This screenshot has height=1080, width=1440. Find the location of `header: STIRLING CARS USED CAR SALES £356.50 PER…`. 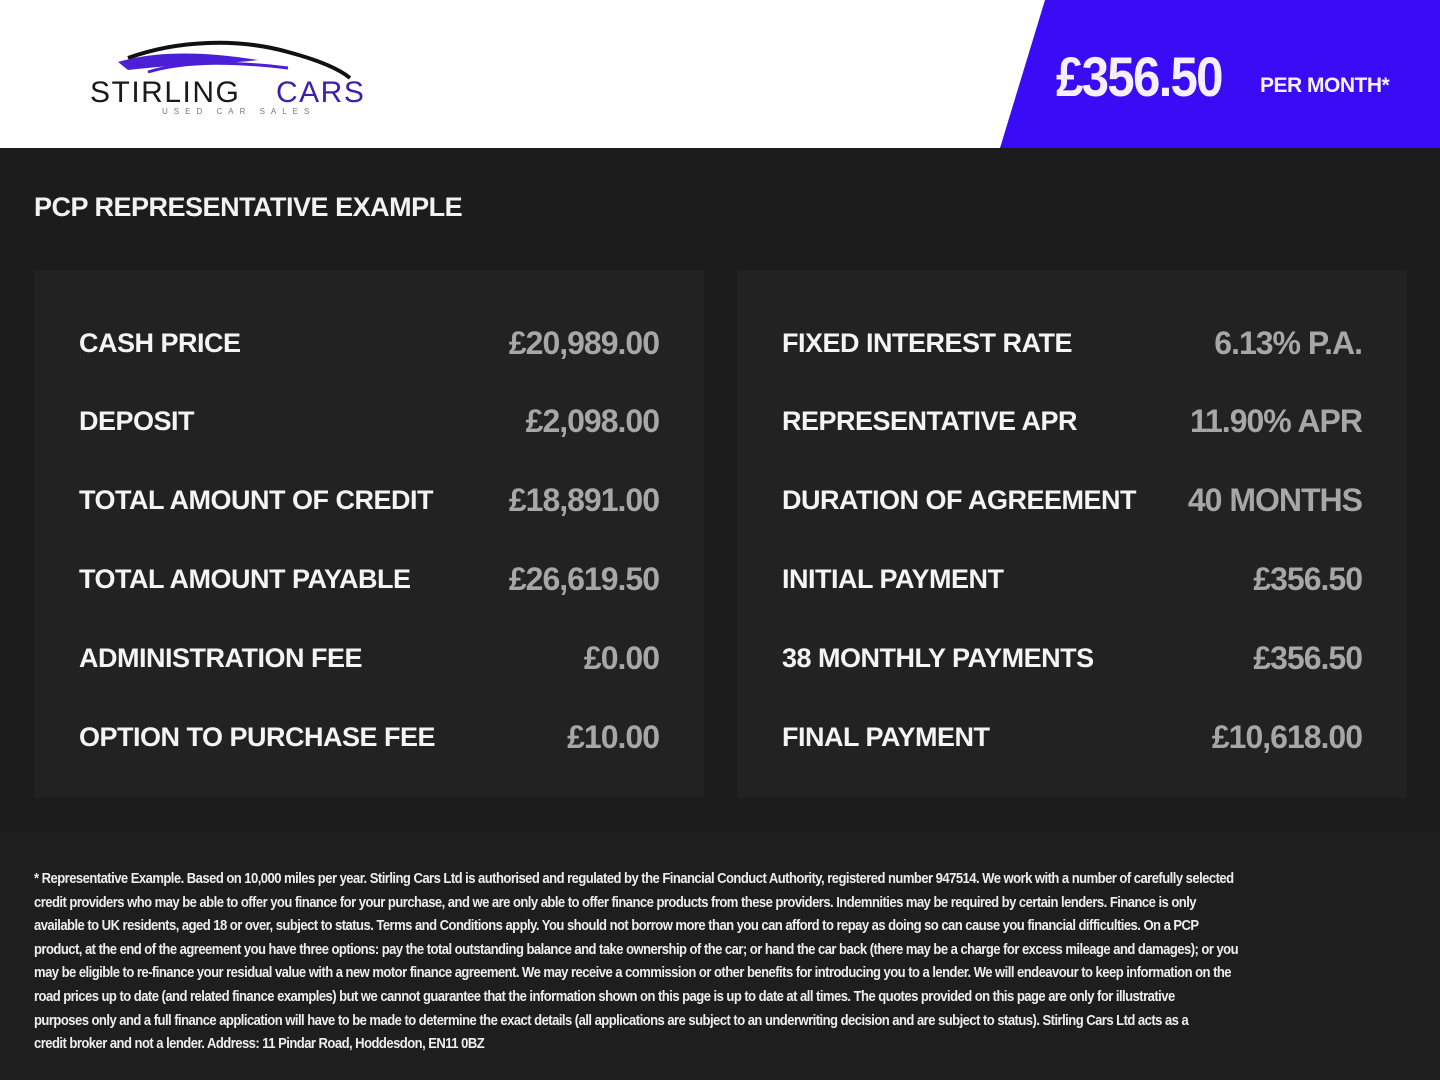

header: STIRLING CARS USED CAR SALES £356.50 PER… is located at coordinates (720, 74).